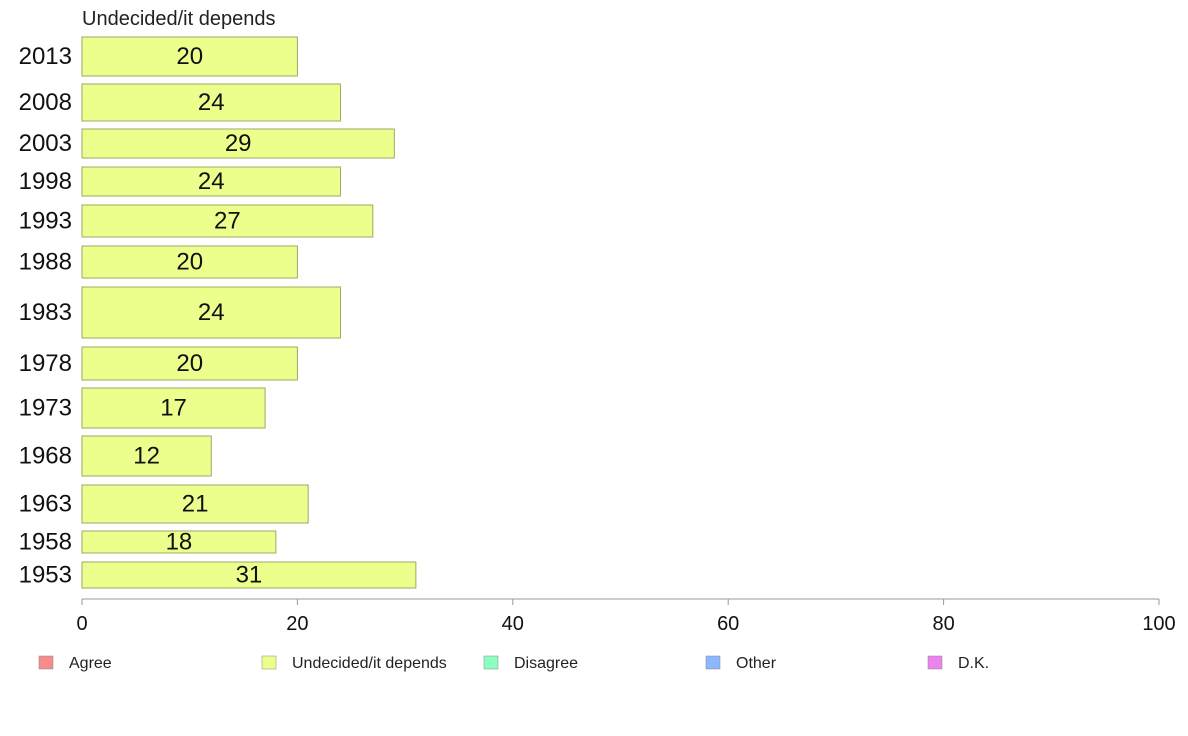  I want to click on bar-1998, so click(211, 181).